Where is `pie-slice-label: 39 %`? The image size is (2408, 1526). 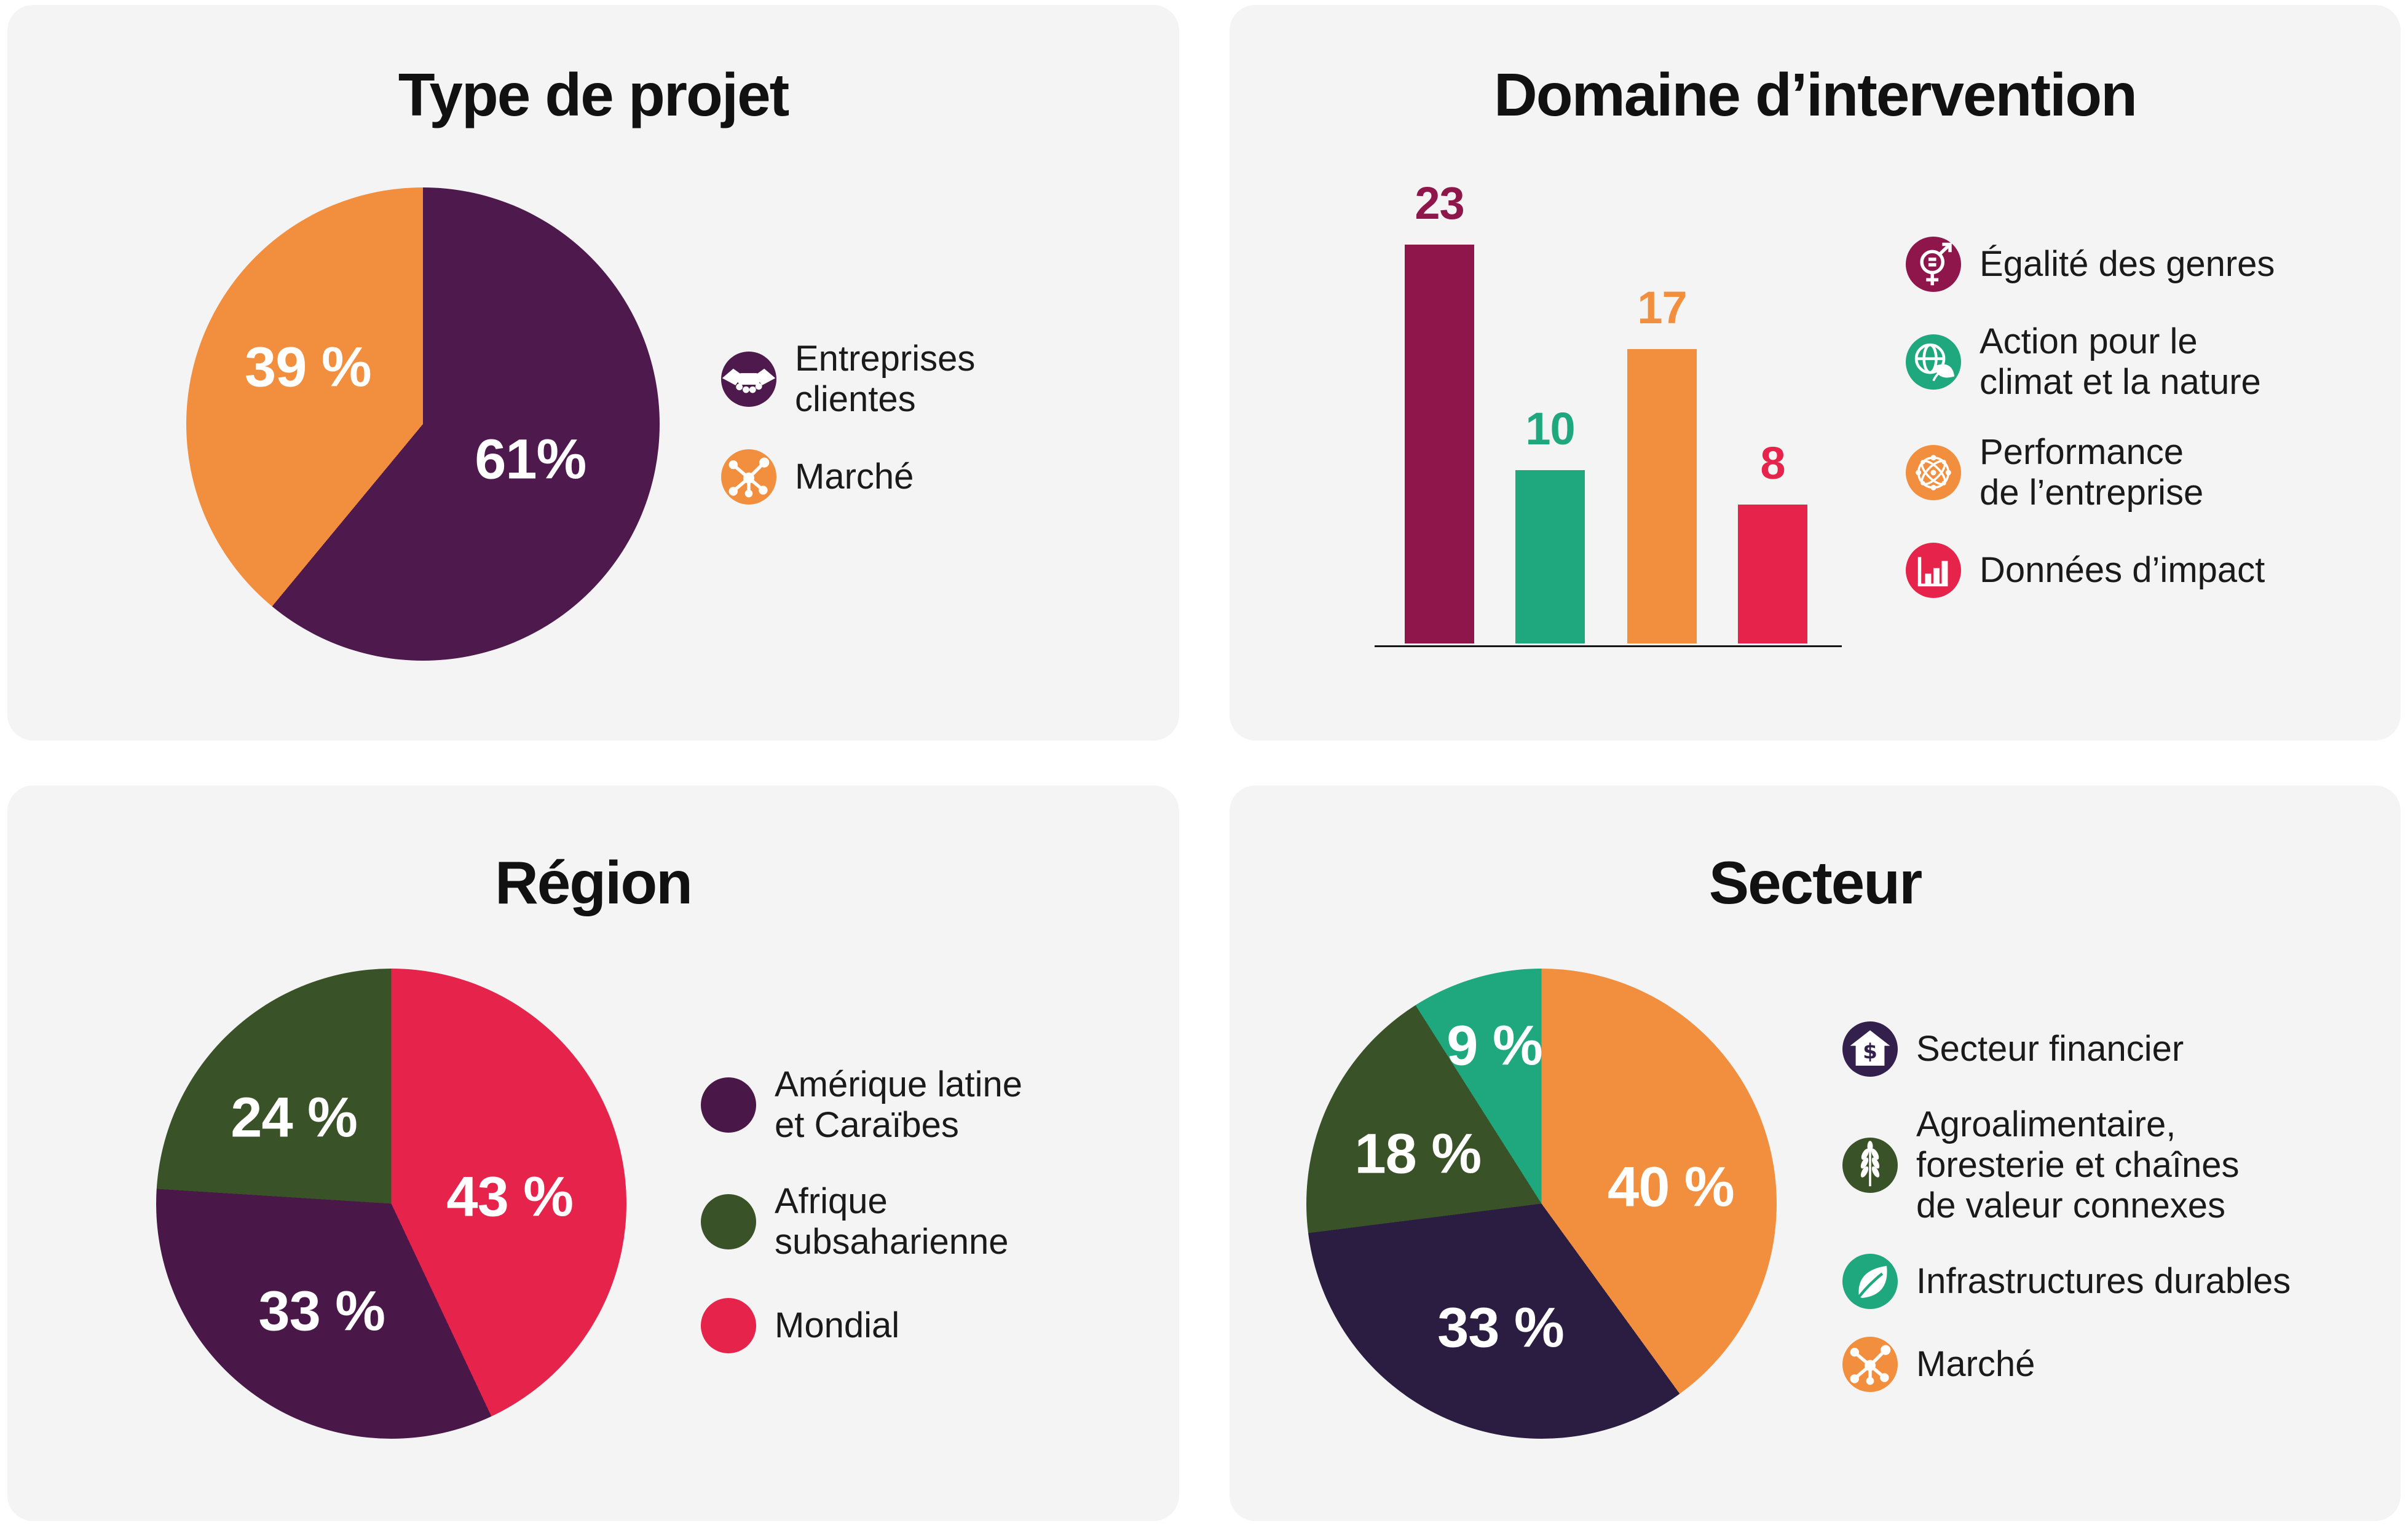 pie-slice-label: 39 % is located at coordinates (308, 367).